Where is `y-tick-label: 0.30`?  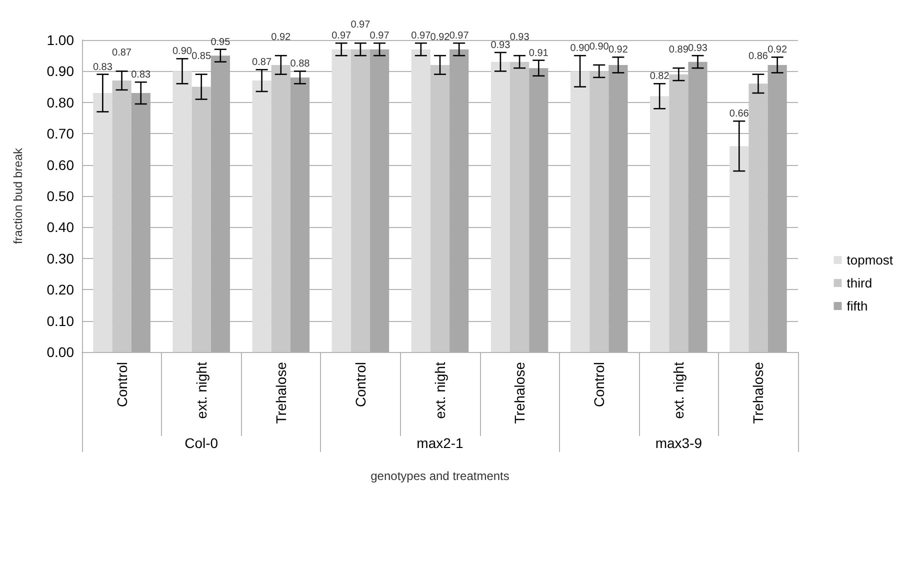 y-tick-label: 0.30 is located at coordinates (60, 258).